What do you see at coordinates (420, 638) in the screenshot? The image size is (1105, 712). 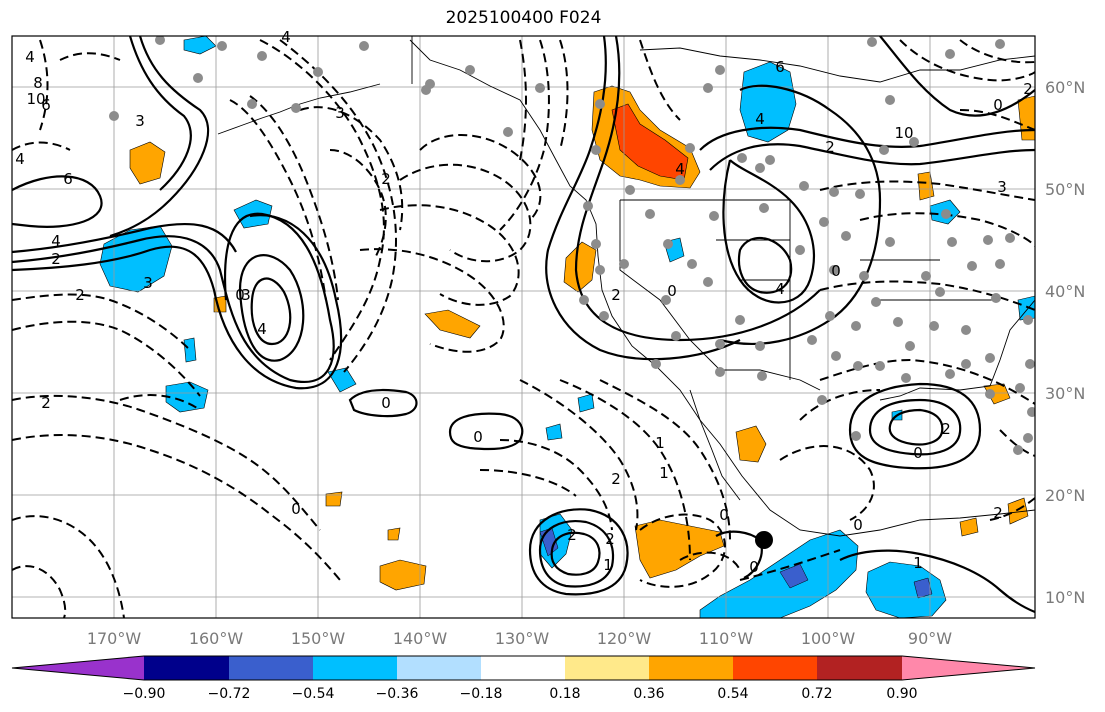 I see `lon-label: 140°W` at bounding box center [420, 638].